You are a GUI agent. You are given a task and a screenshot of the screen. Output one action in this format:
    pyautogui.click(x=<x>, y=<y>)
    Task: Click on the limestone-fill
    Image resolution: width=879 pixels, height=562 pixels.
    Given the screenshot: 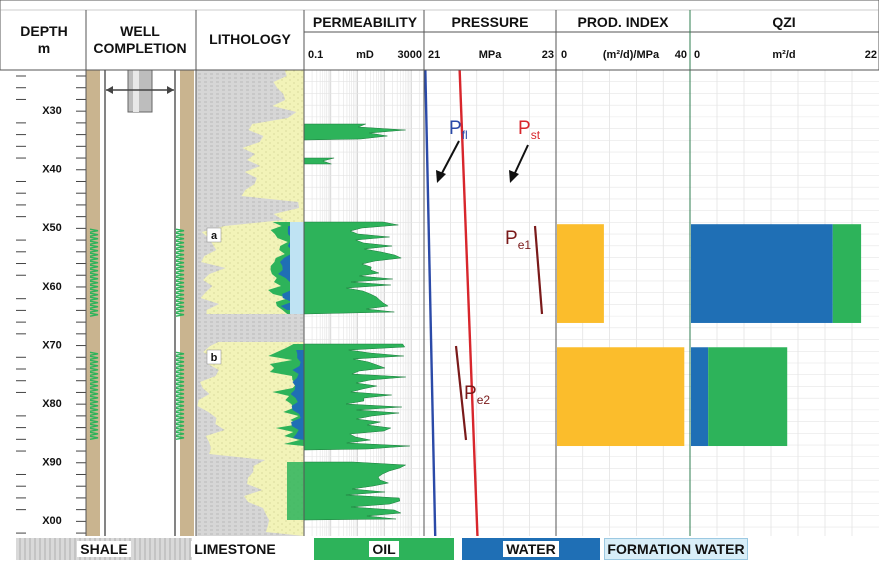 What is the action you would take?
    pyautogui.click(x=250, y=303)
    